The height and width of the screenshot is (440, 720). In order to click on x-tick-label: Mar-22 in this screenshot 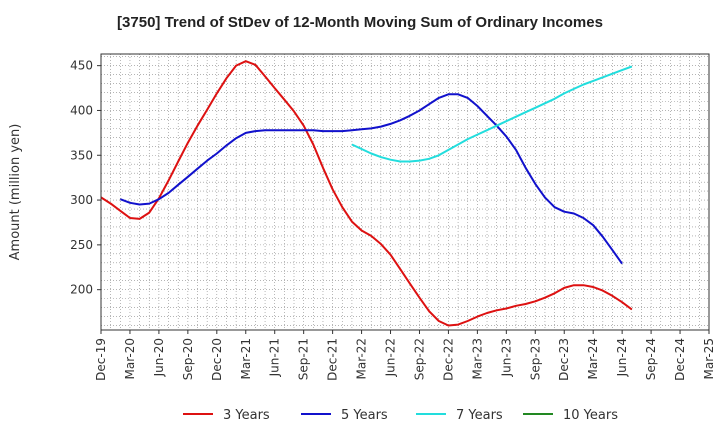, I will do `click(362, 358)`.